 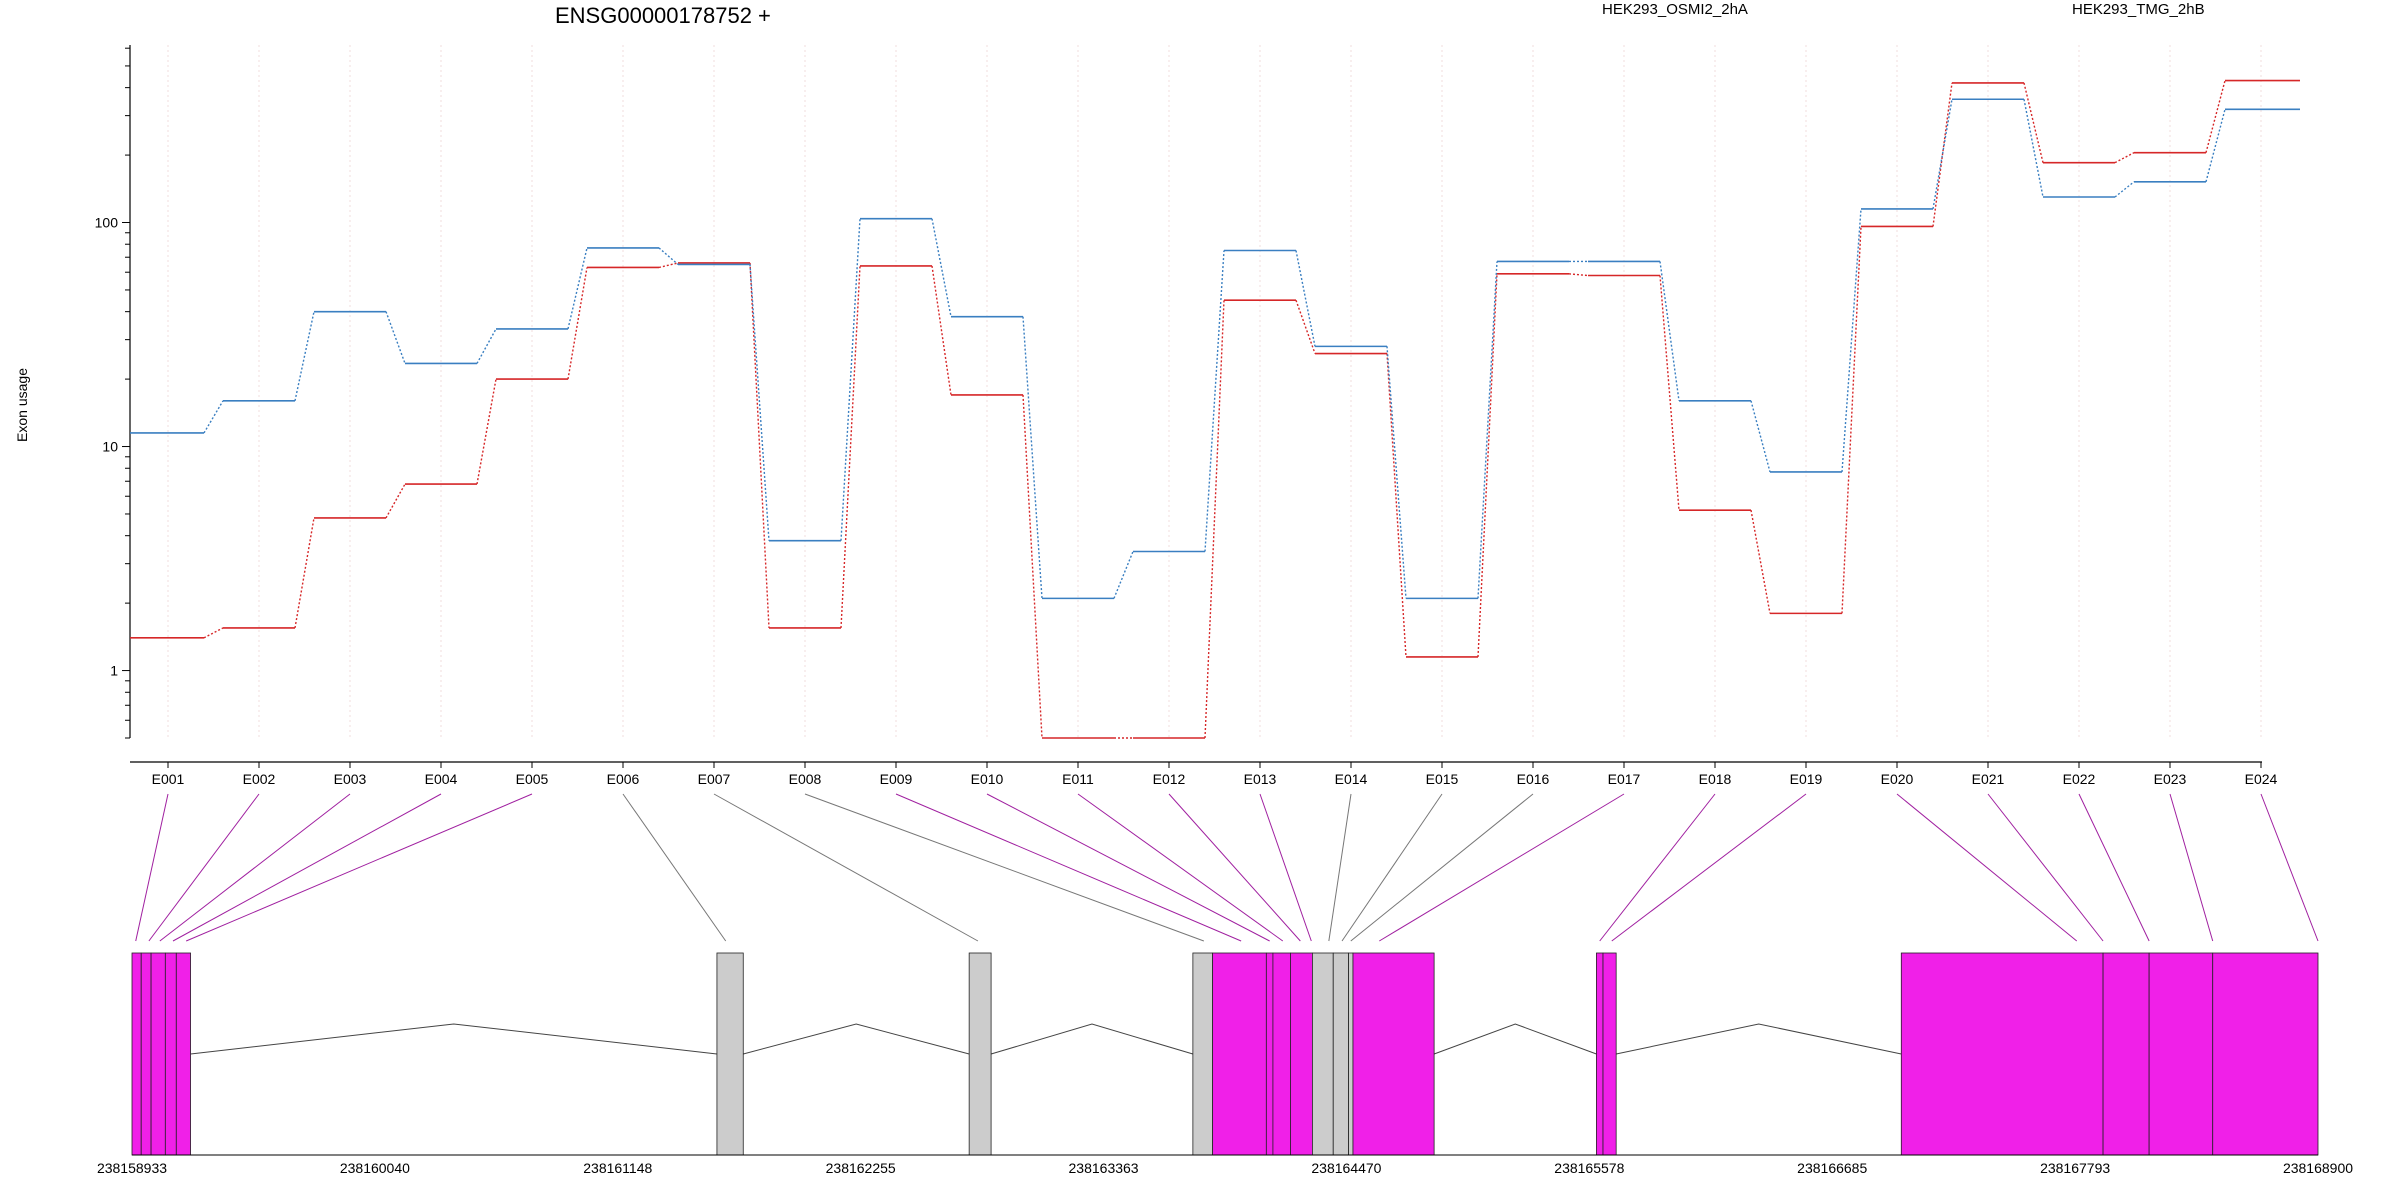 I want to click on exon-box-e016, so click(x=1393, y=1054).